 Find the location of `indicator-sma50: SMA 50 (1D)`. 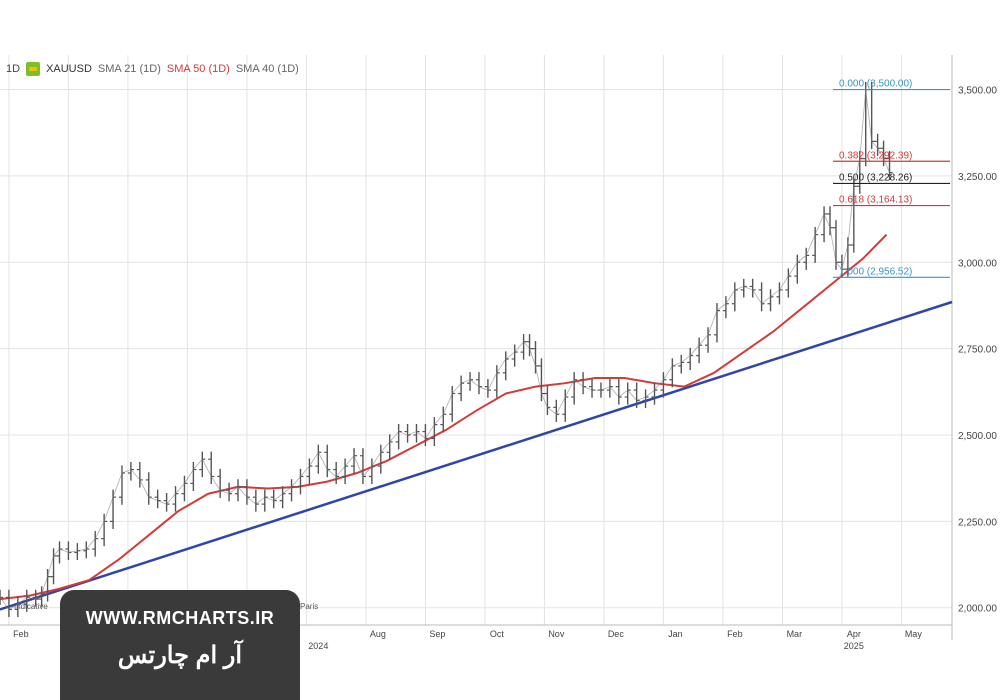

indicator-sma50: SMA 50 (1D) is located at coordinates (198, 69).